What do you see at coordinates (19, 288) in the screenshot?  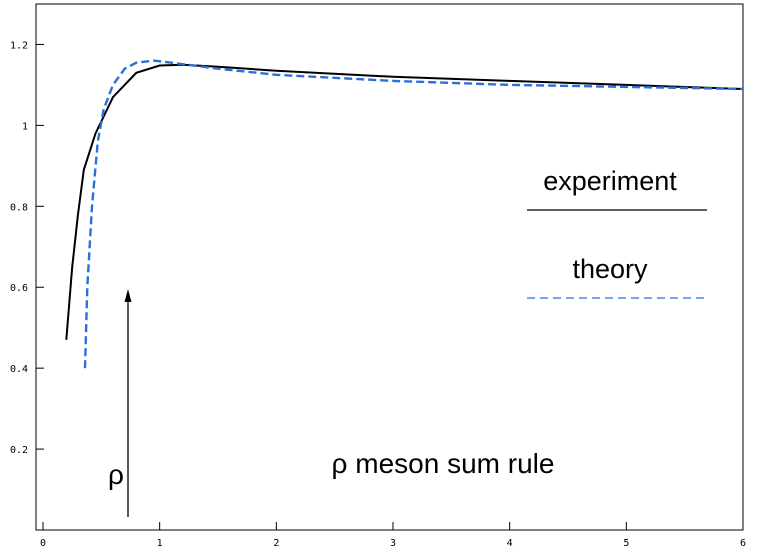 I see `y-tick-label: 0.6` at bounding box center [19, 288].